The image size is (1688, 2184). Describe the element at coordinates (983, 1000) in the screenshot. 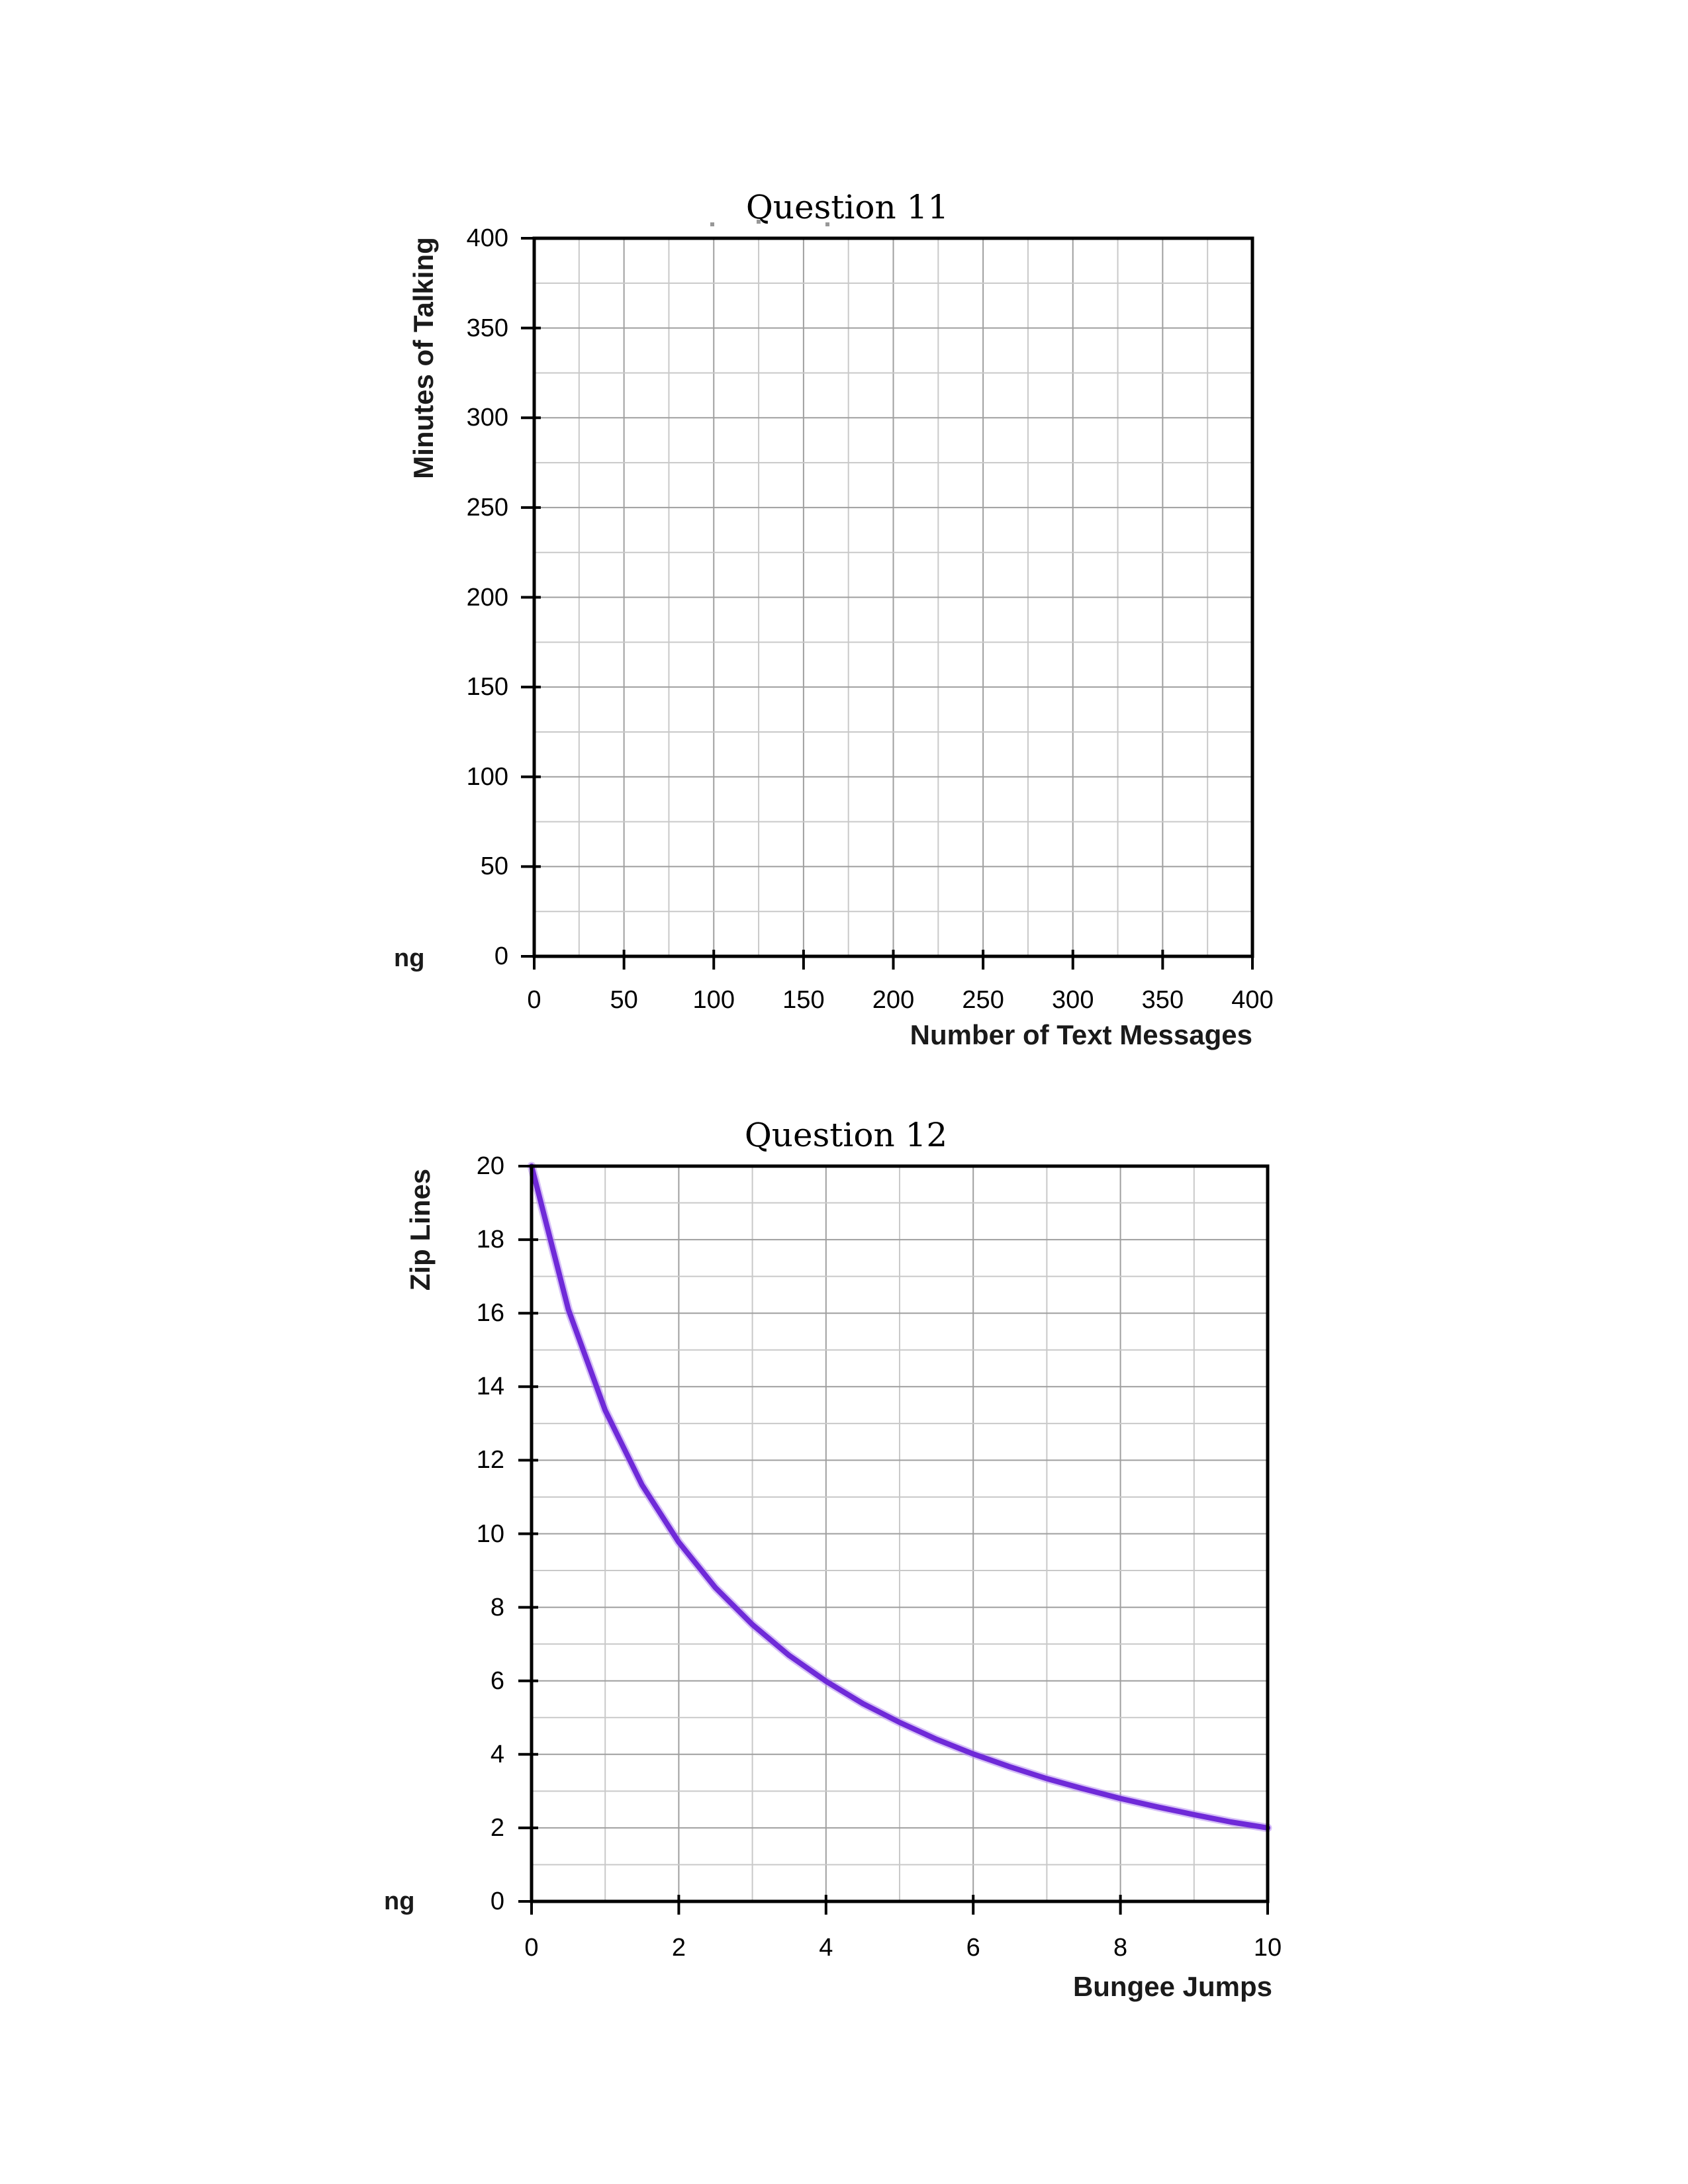

I see `x-tick-label: 250` at that location.